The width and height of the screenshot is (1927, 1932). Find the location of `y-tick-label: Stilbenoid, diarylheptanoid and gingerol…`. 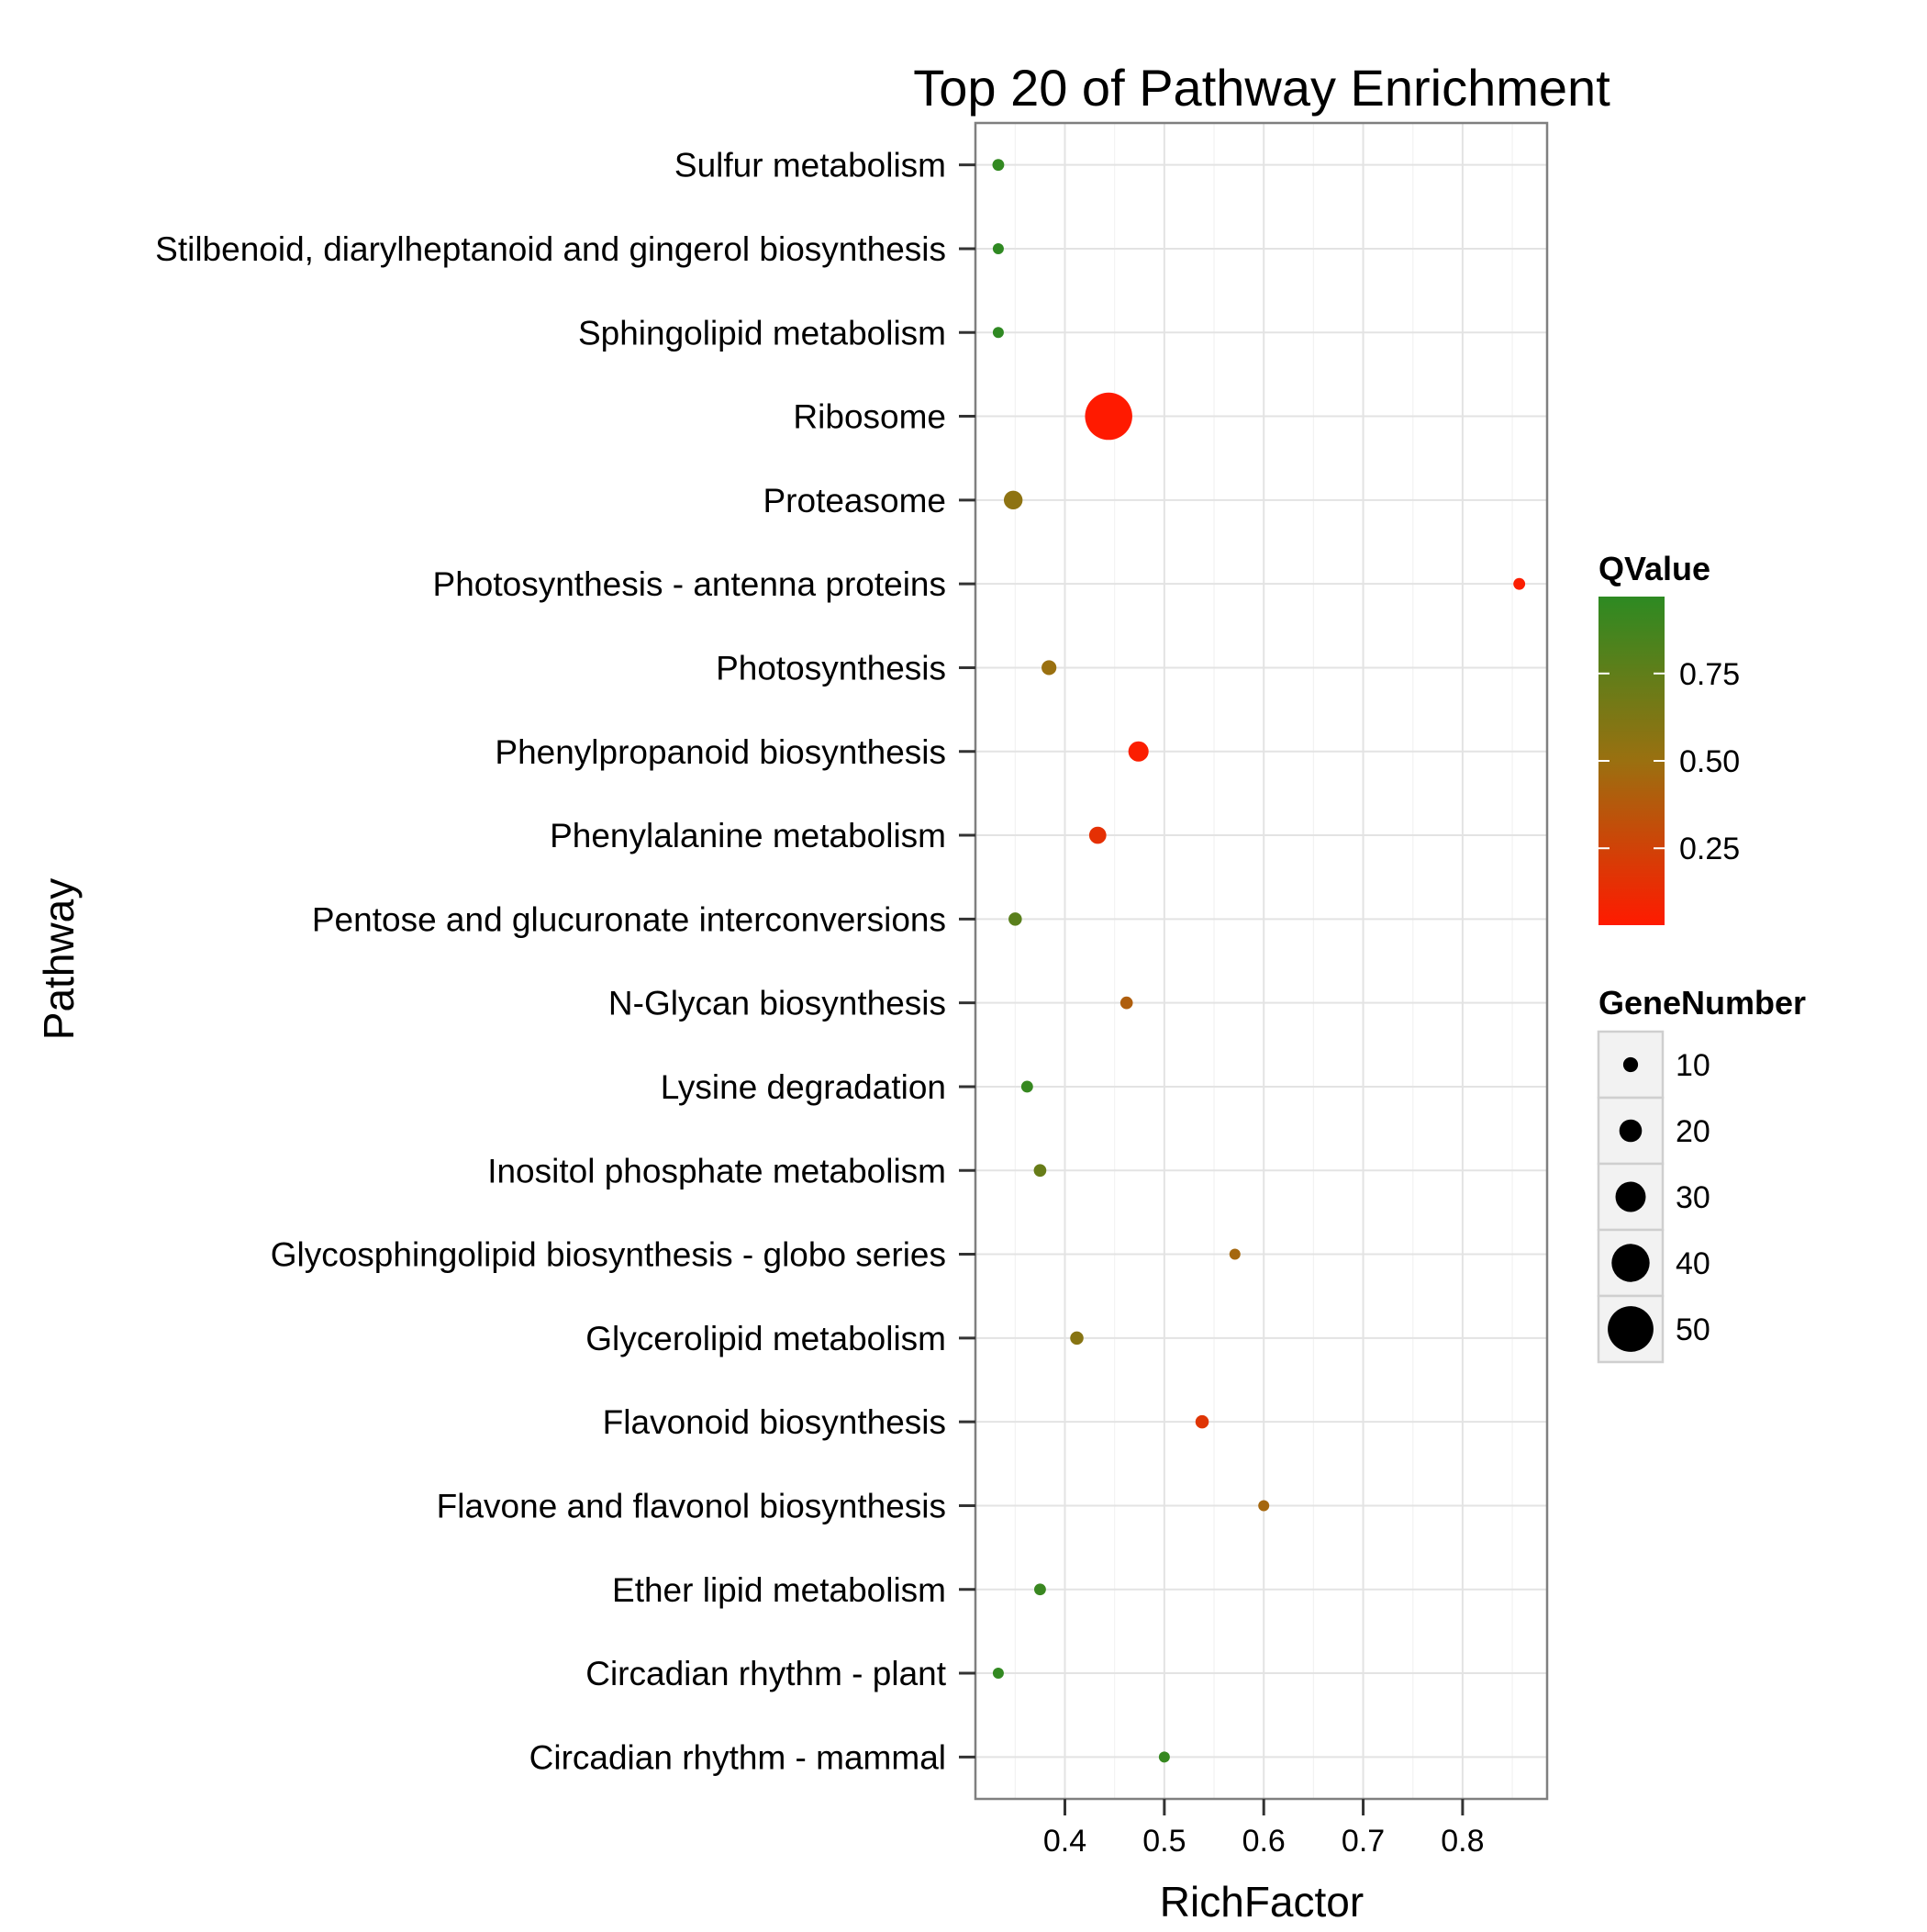

y-tick-label: Stilbenoid, diarylheptanoid and gingerol… is located at coordinates (550, 249).